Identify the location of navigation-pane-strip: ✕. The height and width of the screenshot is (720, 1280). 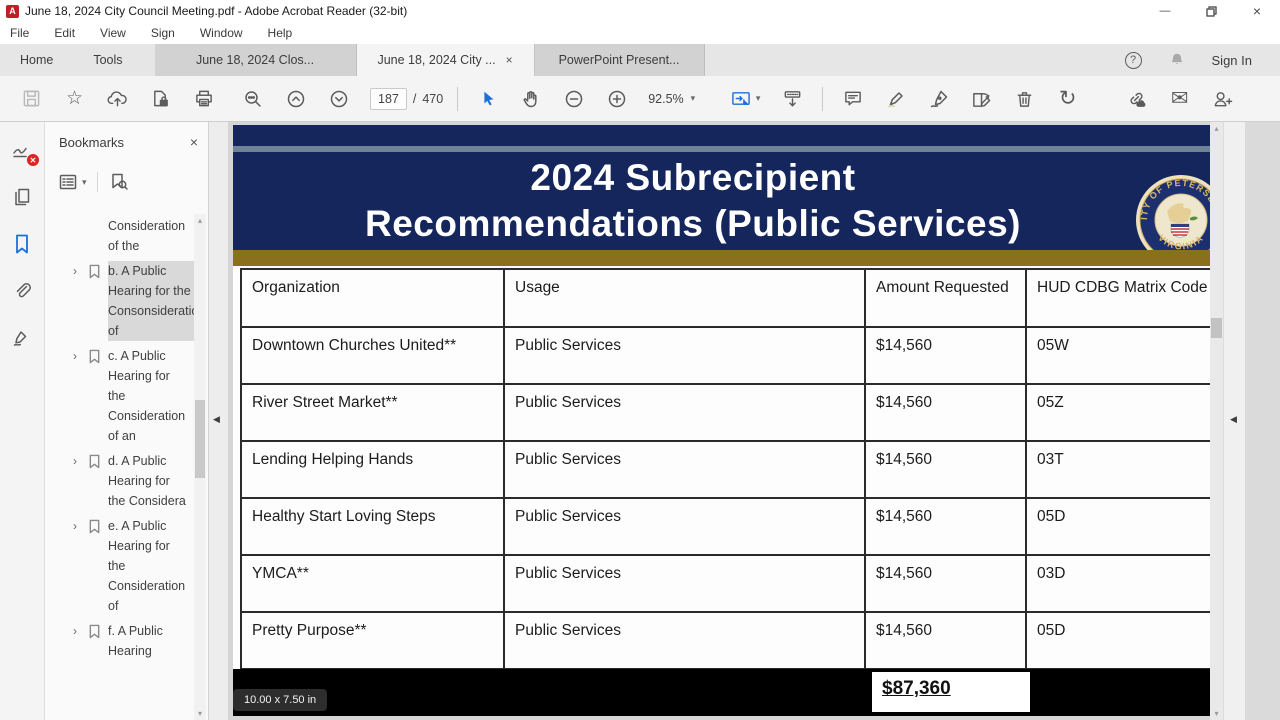
(22, 421).